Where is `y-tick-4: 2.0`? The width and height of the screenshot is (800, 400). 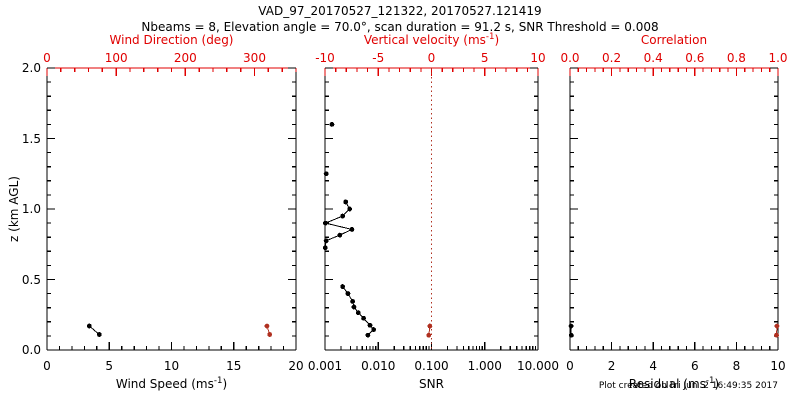
y-tick-4: 2.0 is located at coordinates (31, 68).